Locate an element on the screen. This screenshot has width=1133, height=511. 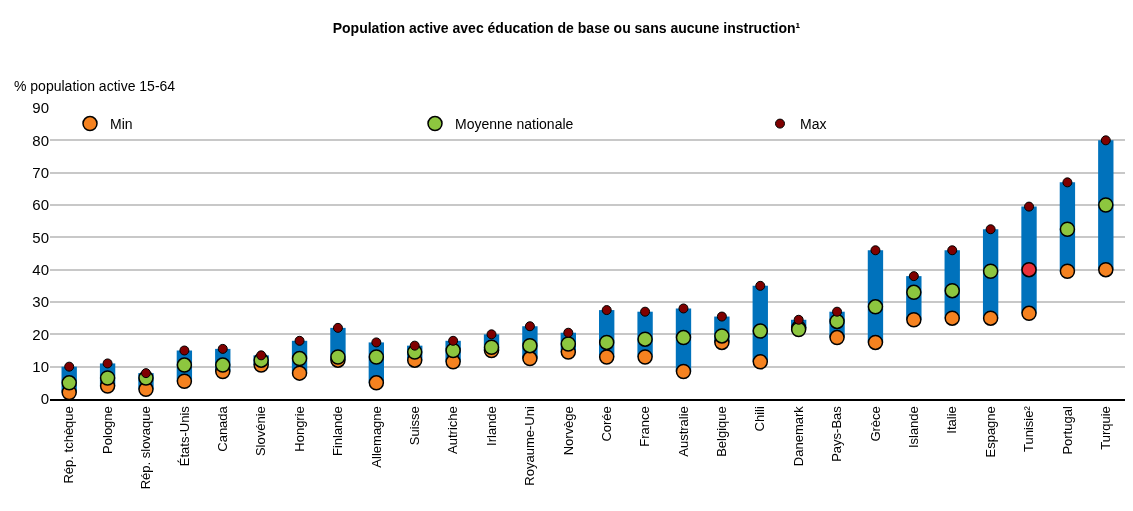
x-tick-label: Allemagne is located at coordinates (376, 437).